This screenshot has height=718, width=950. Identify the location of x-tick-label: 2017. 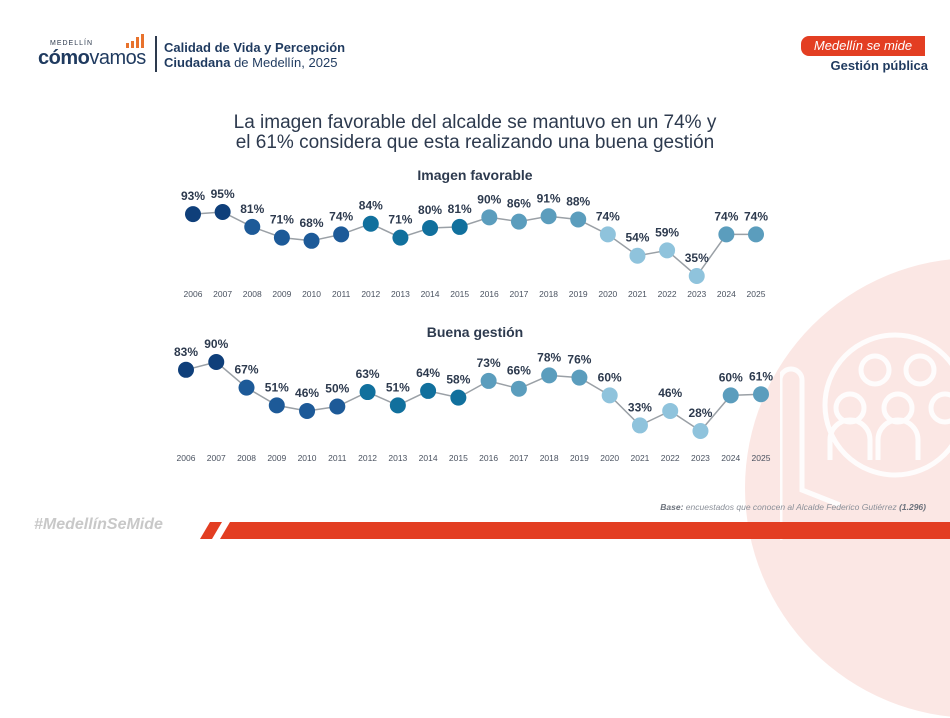
(518, 458).